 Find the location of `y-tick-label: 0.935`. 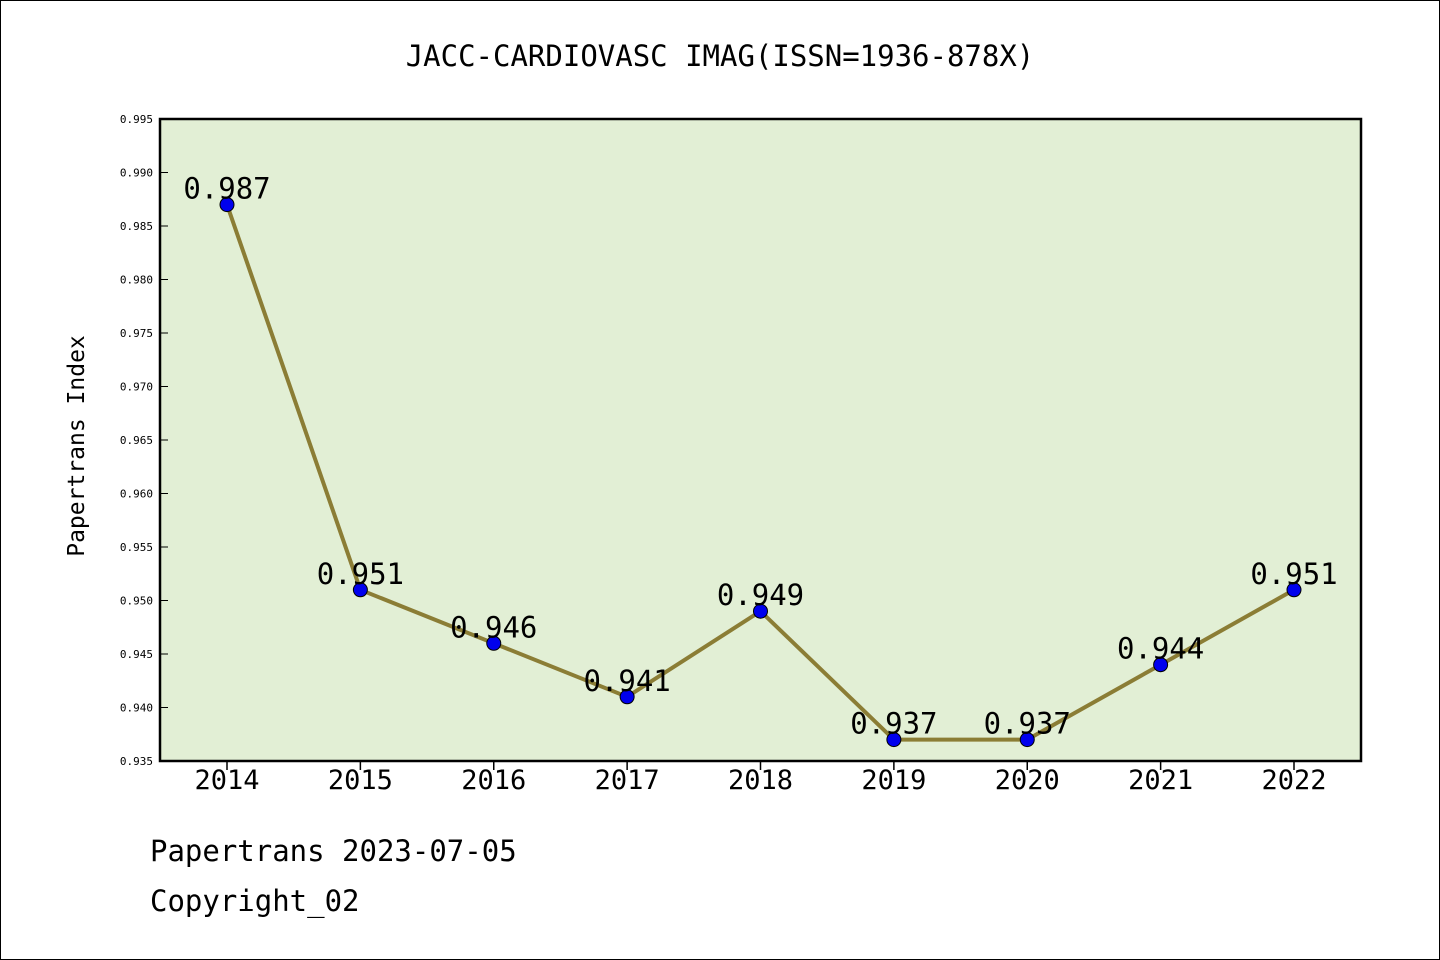

y-tick-label: 0.935 is located at coordinates (136, 761).